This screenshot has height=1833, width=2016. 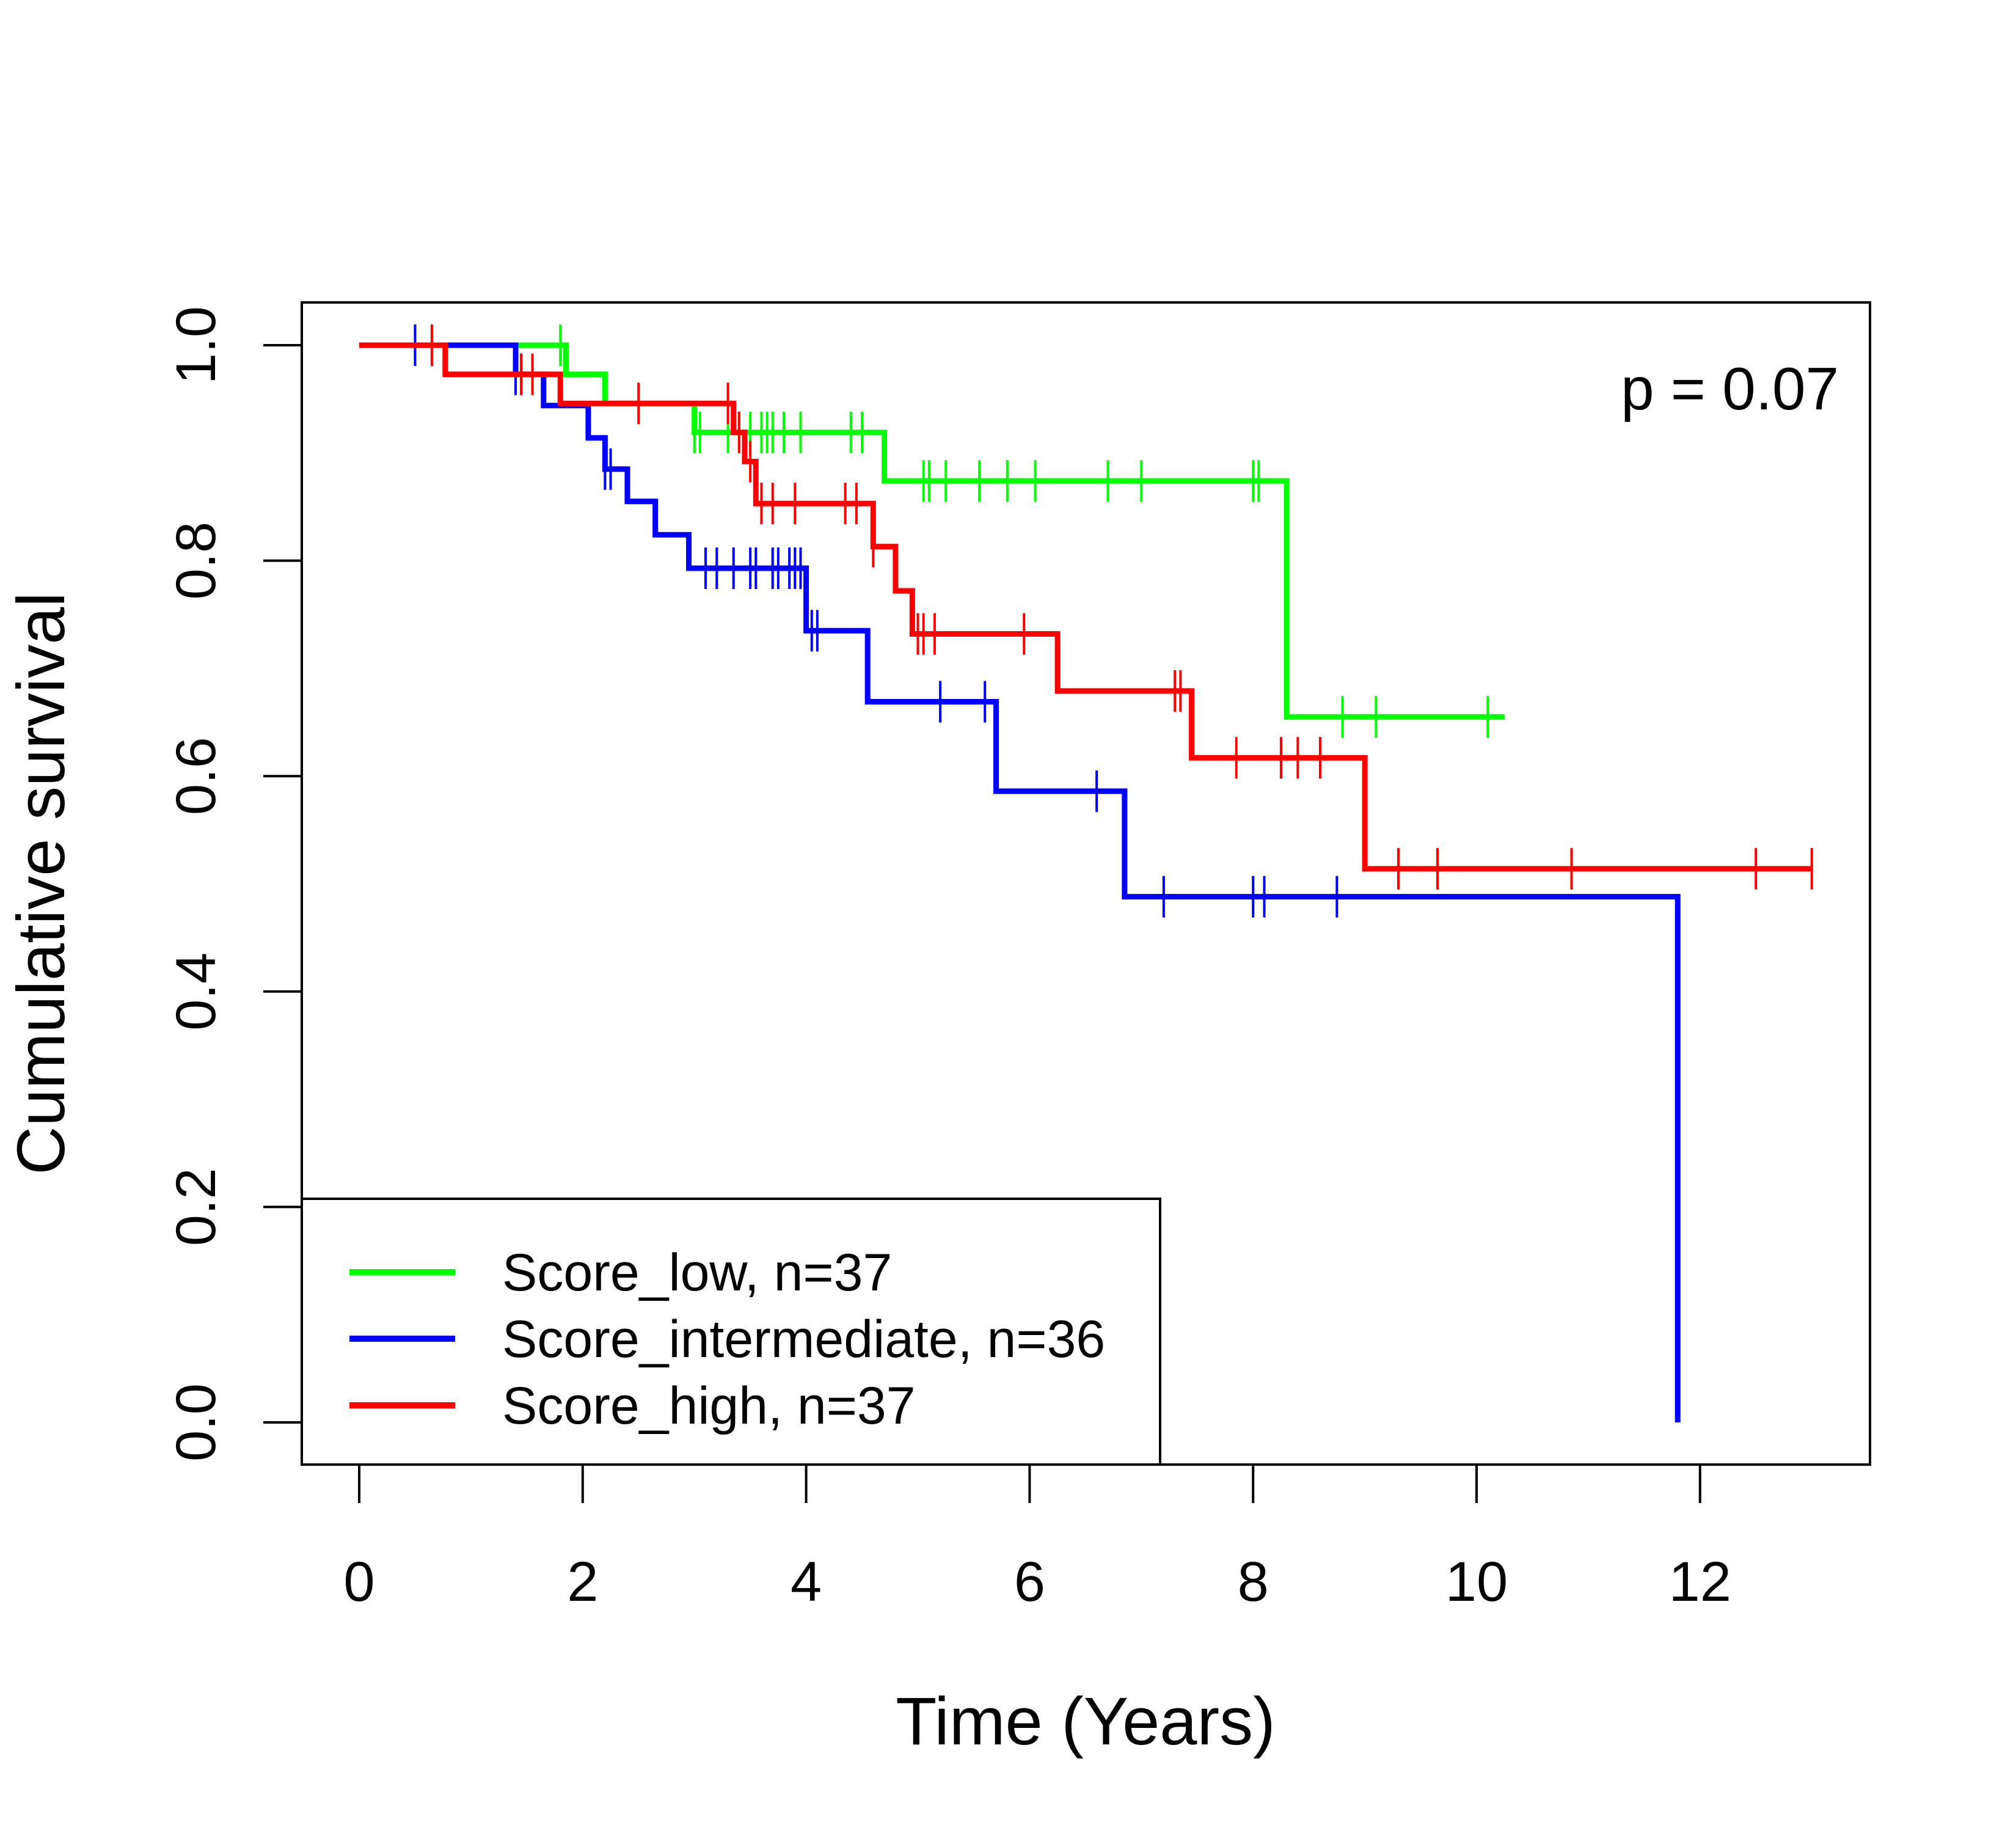 What do you see at coordinates (196, 1422) in the screenshot?
I see `y-tick-label: 0.0` at bounding box center [196, 1422].